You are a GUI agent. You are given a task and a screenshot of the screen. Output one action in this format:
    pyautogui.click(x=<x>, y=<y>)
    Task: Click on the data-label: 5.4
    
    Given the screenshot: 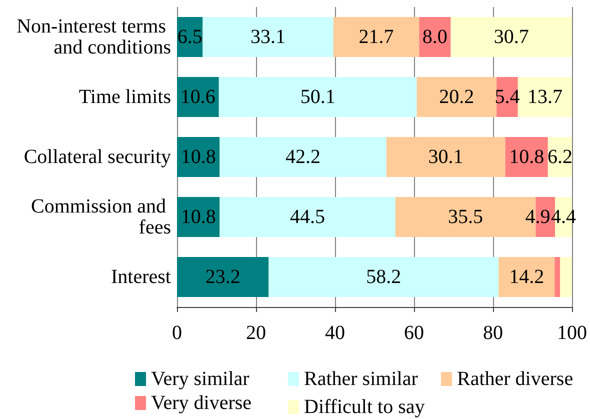 What is the action you would take?
    pyautogui.click(x=507, y=97)
    